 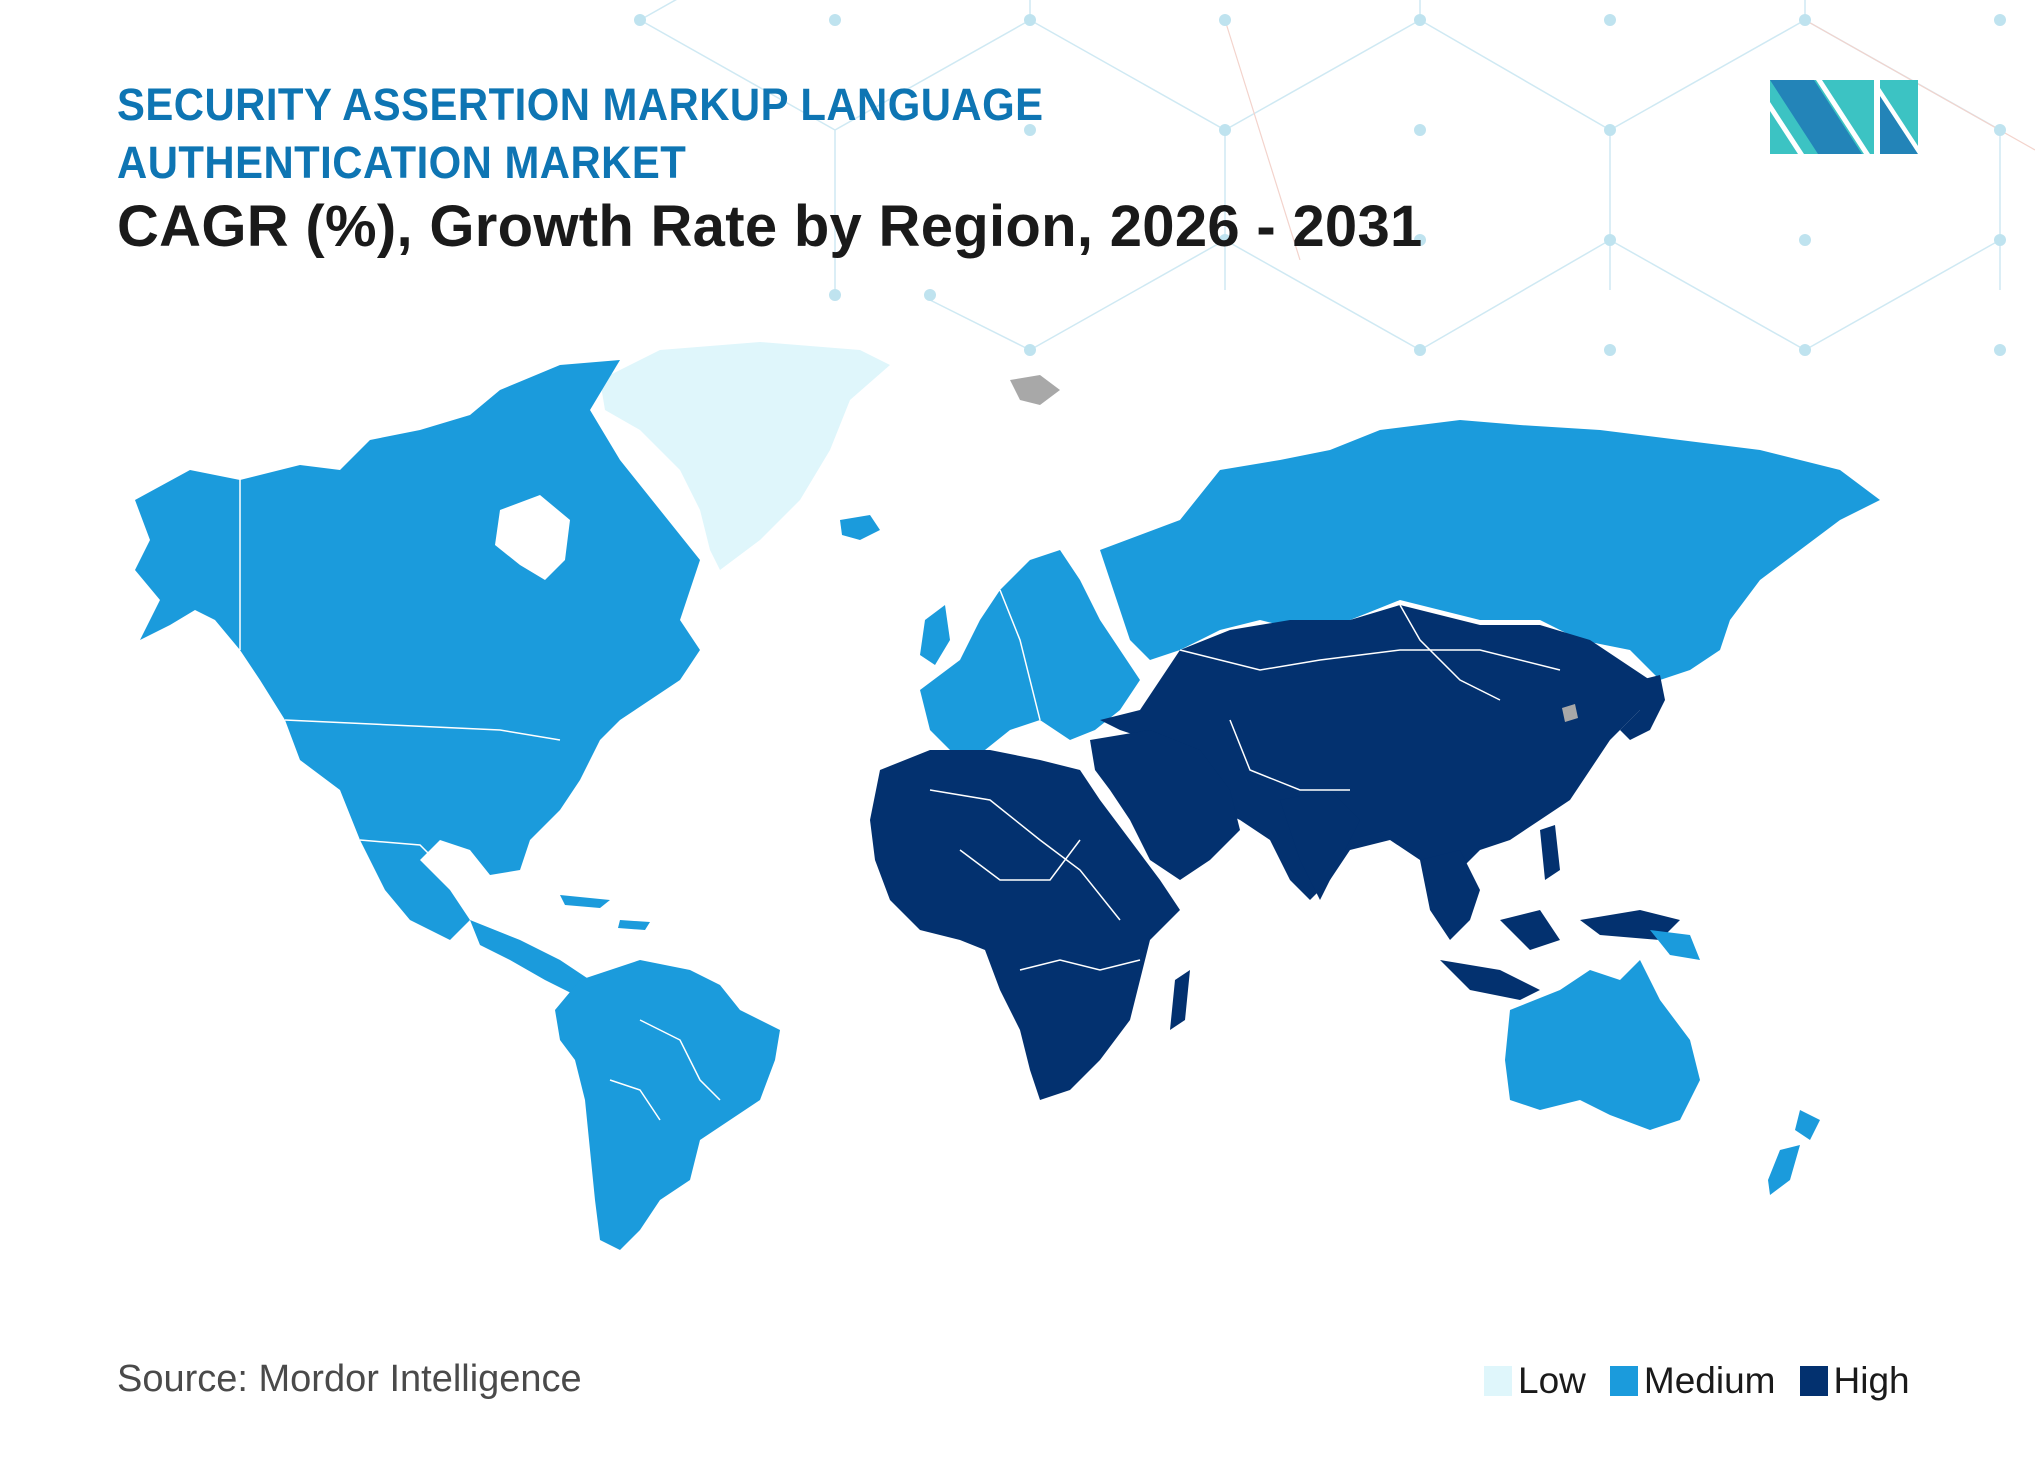 I want to click on legend-label-medium: Medium, so click(x=1709, y=1380).